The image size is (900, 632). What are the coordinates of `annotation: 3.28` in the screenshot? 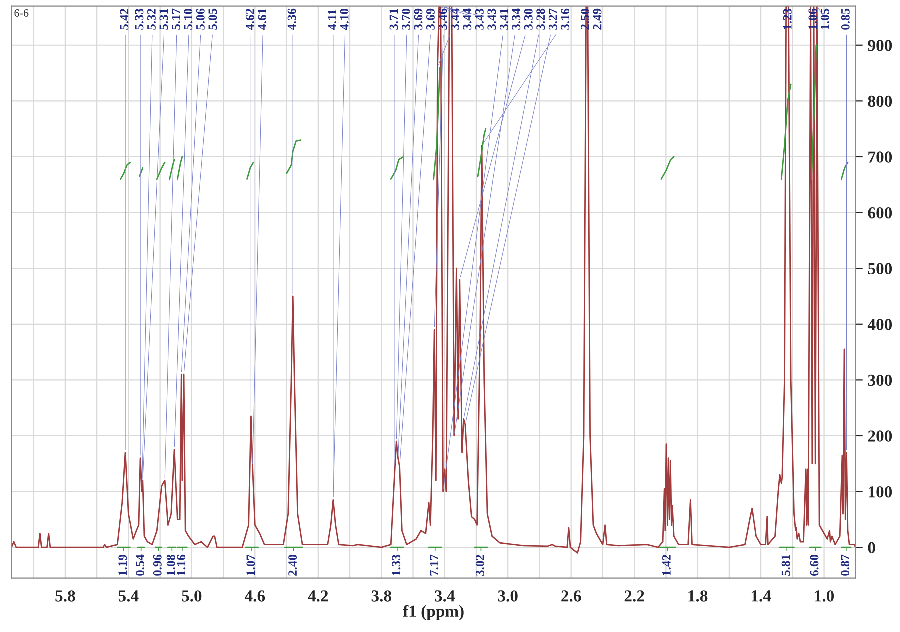 It's located at (541, 19).